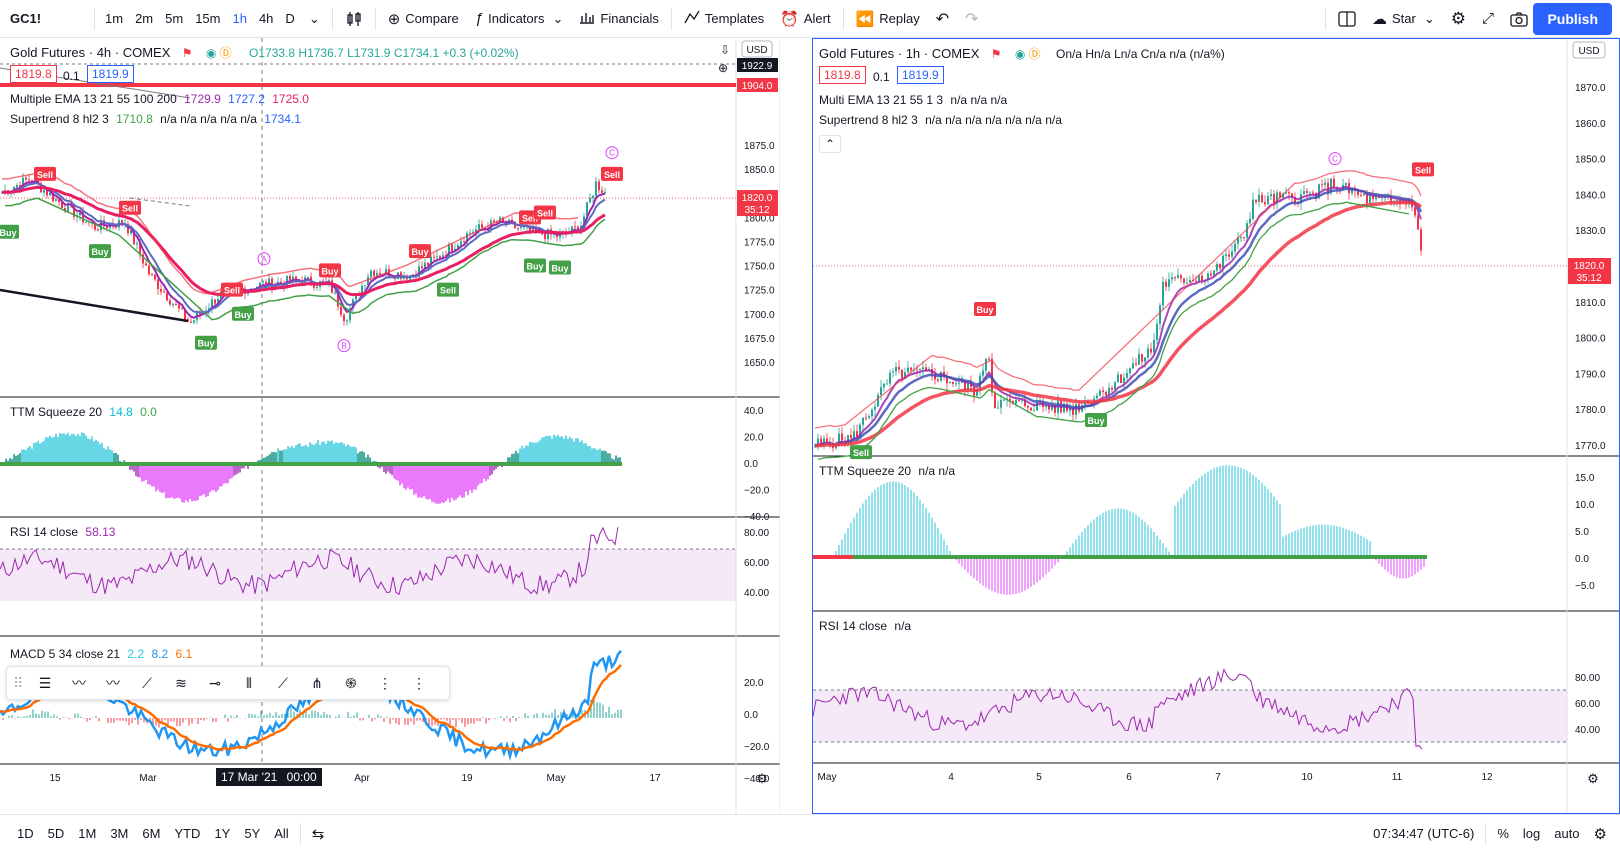  Describe the element at coordinates (281, 833) in the screenshot. I see `range-All: All` at that location.